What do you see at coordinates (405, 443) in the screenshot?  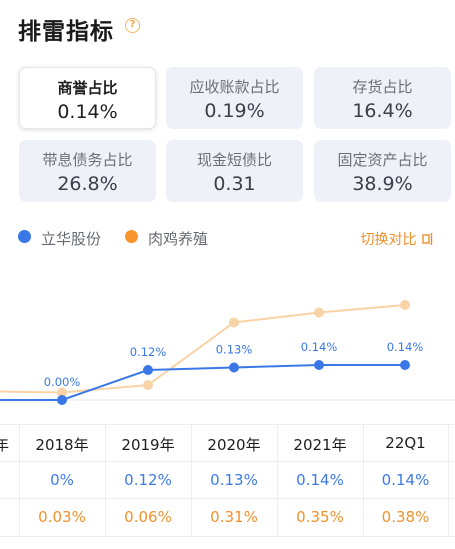 I see `table-header-cell: 22Q1` at bounding box center [405, 443].